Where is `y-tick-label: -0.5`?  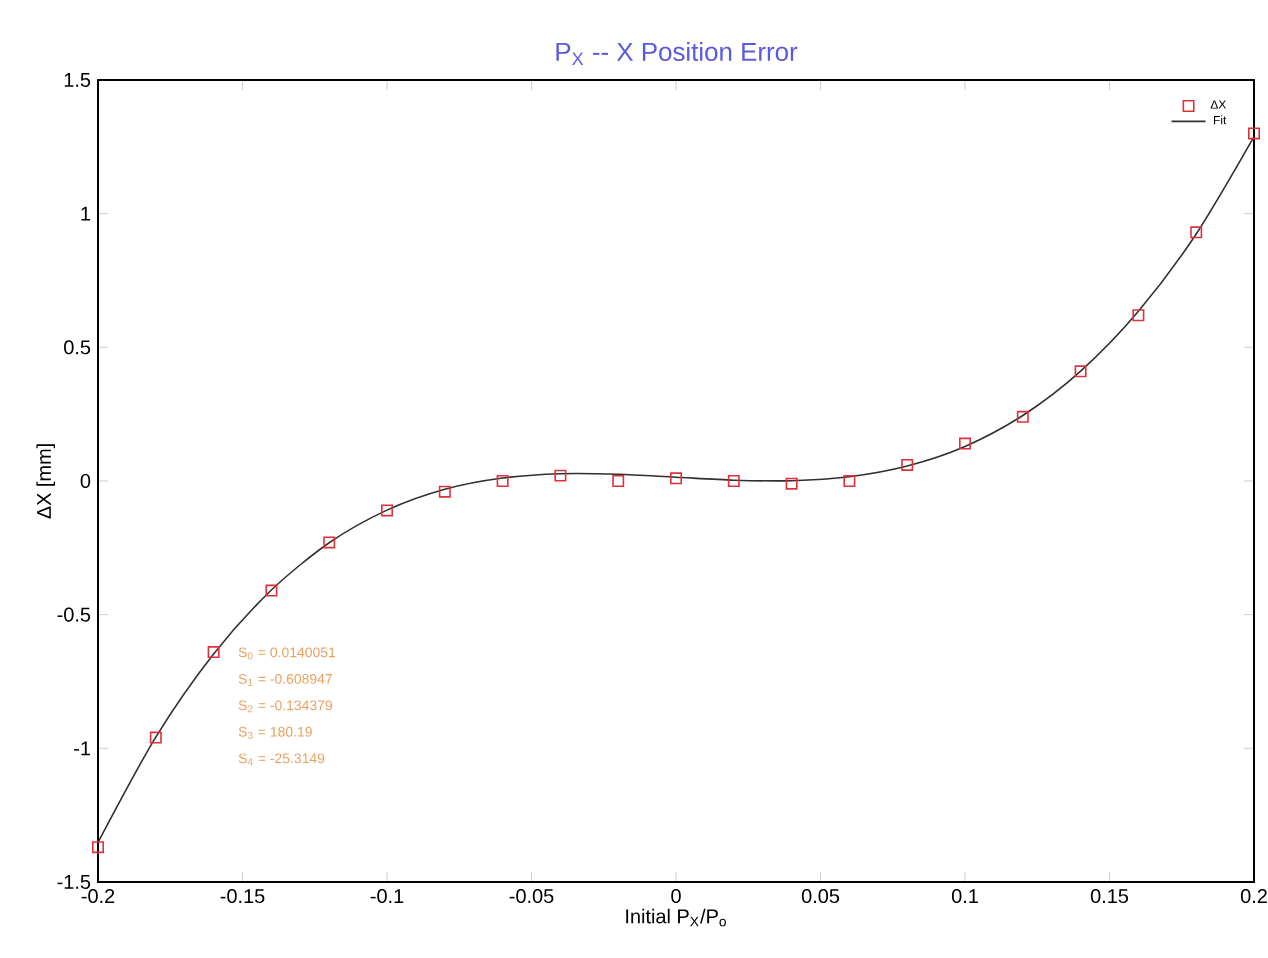 y-tick-label: -0.5 is located at coordinates (74, 614).